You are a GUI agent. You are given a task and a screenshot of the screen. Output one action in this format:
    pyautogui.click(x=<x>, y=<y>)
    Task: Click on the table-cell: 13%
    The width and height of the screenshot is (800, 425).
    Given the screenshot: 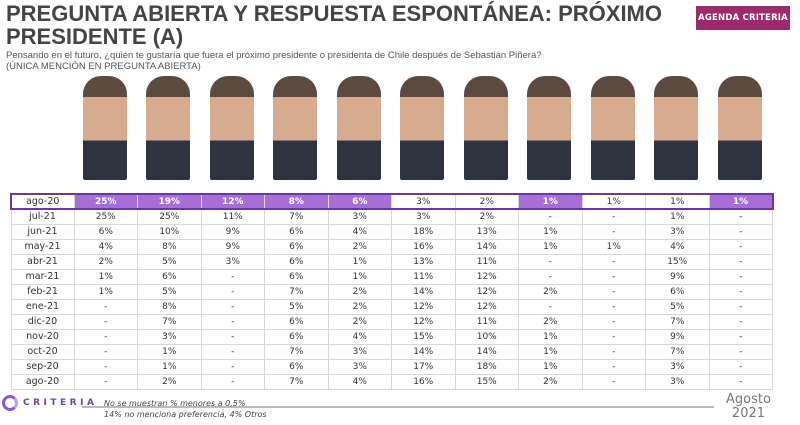 What is the action you would take?
    pyautogui.click(x=423, y=261)
    